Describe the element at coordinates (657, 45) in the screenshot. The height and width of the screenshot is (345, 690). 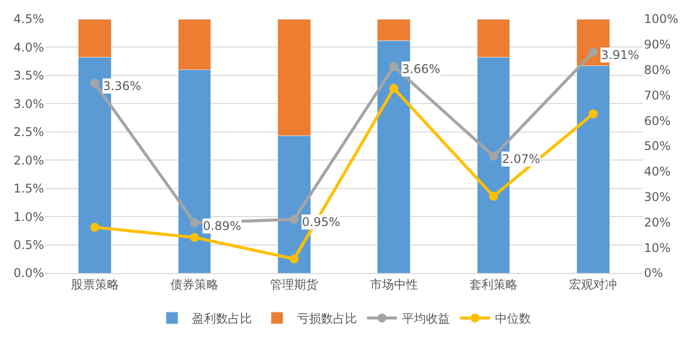
I see `y2-tick-label: 90%` at that location.